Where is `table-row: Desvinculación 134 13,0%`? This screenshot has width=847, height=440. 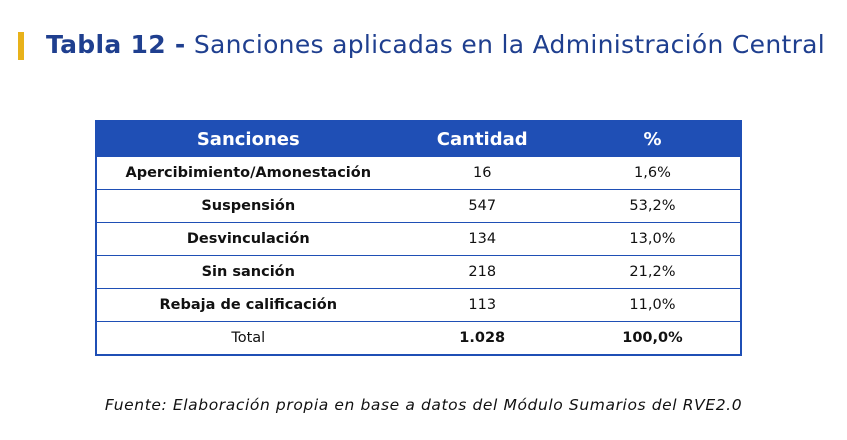 table-row: Desvinculación 134 13,0% is located at coordinates (418, 239).